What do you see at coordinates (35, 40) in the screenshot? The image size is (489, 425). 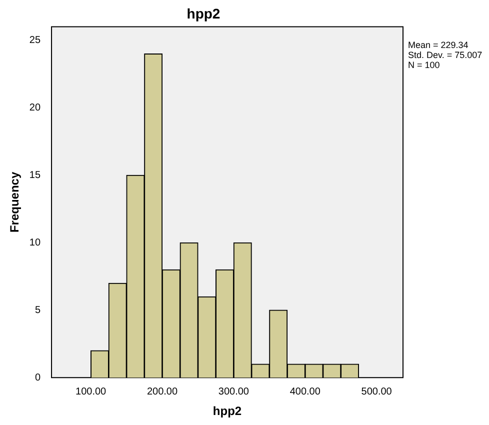 I see `y-tick-label: 25` at bounding box center [35, 40].